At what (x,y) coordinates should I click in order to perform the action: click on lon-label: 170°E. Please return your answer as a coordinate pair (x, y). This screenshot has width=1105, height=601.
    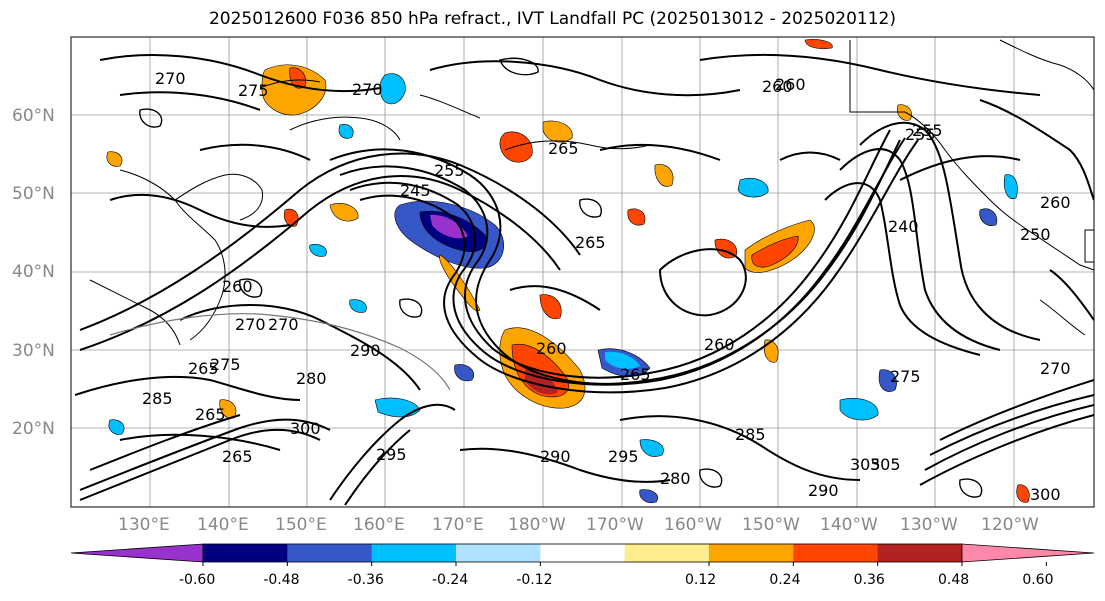
    Looking at the image, I should click on (458, 525).